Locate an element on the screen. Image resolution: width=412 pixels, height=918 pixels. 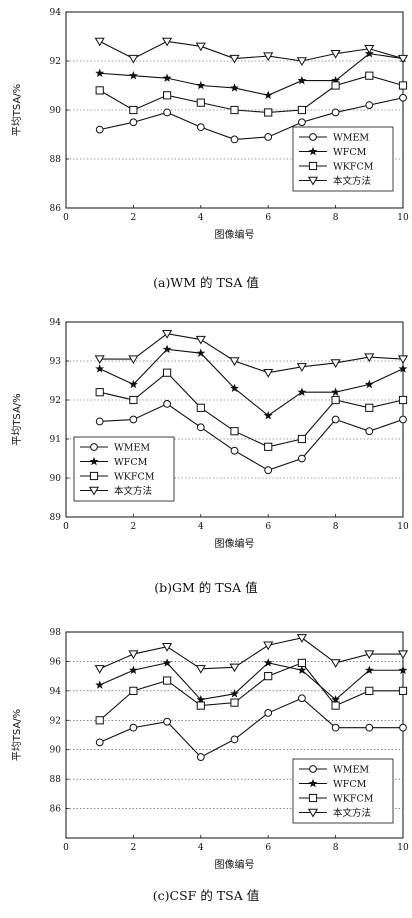
legend-label: WKFCM is located at coordinates (353, 167).